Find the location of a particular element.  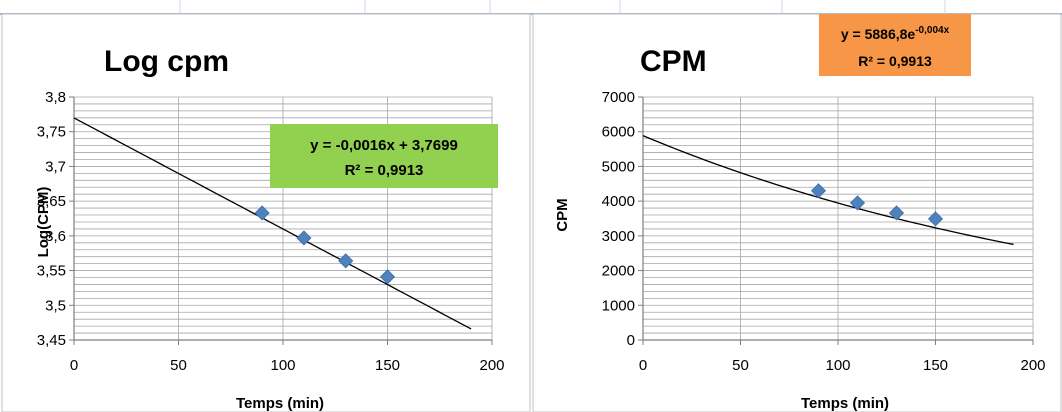

chart-title-2: CPM is located at coordinates (673, 61).